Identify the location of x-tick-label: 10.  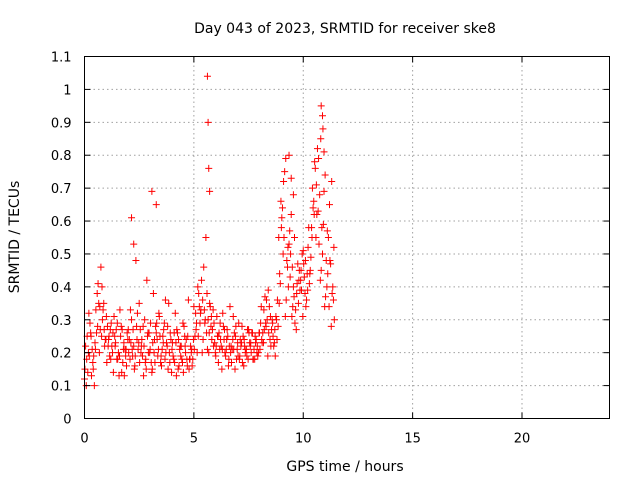
(303, 439).